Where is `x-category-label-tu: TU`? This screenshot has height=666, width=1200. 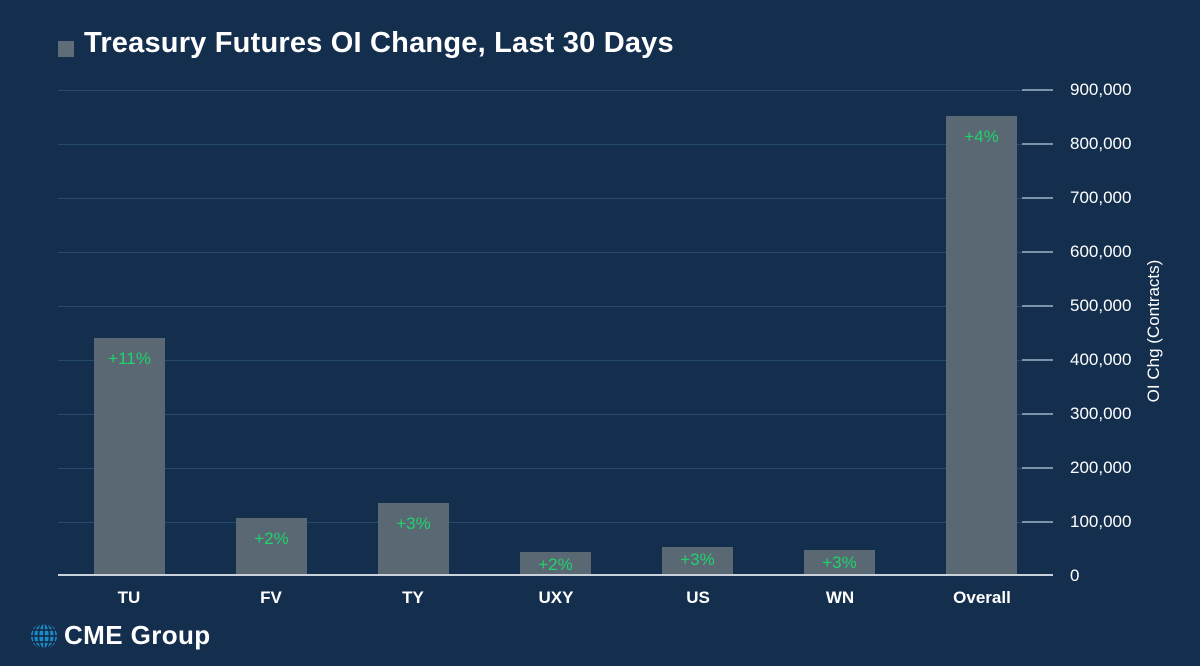 x-category-label-tu: TU is located at coordinates (129, 597).